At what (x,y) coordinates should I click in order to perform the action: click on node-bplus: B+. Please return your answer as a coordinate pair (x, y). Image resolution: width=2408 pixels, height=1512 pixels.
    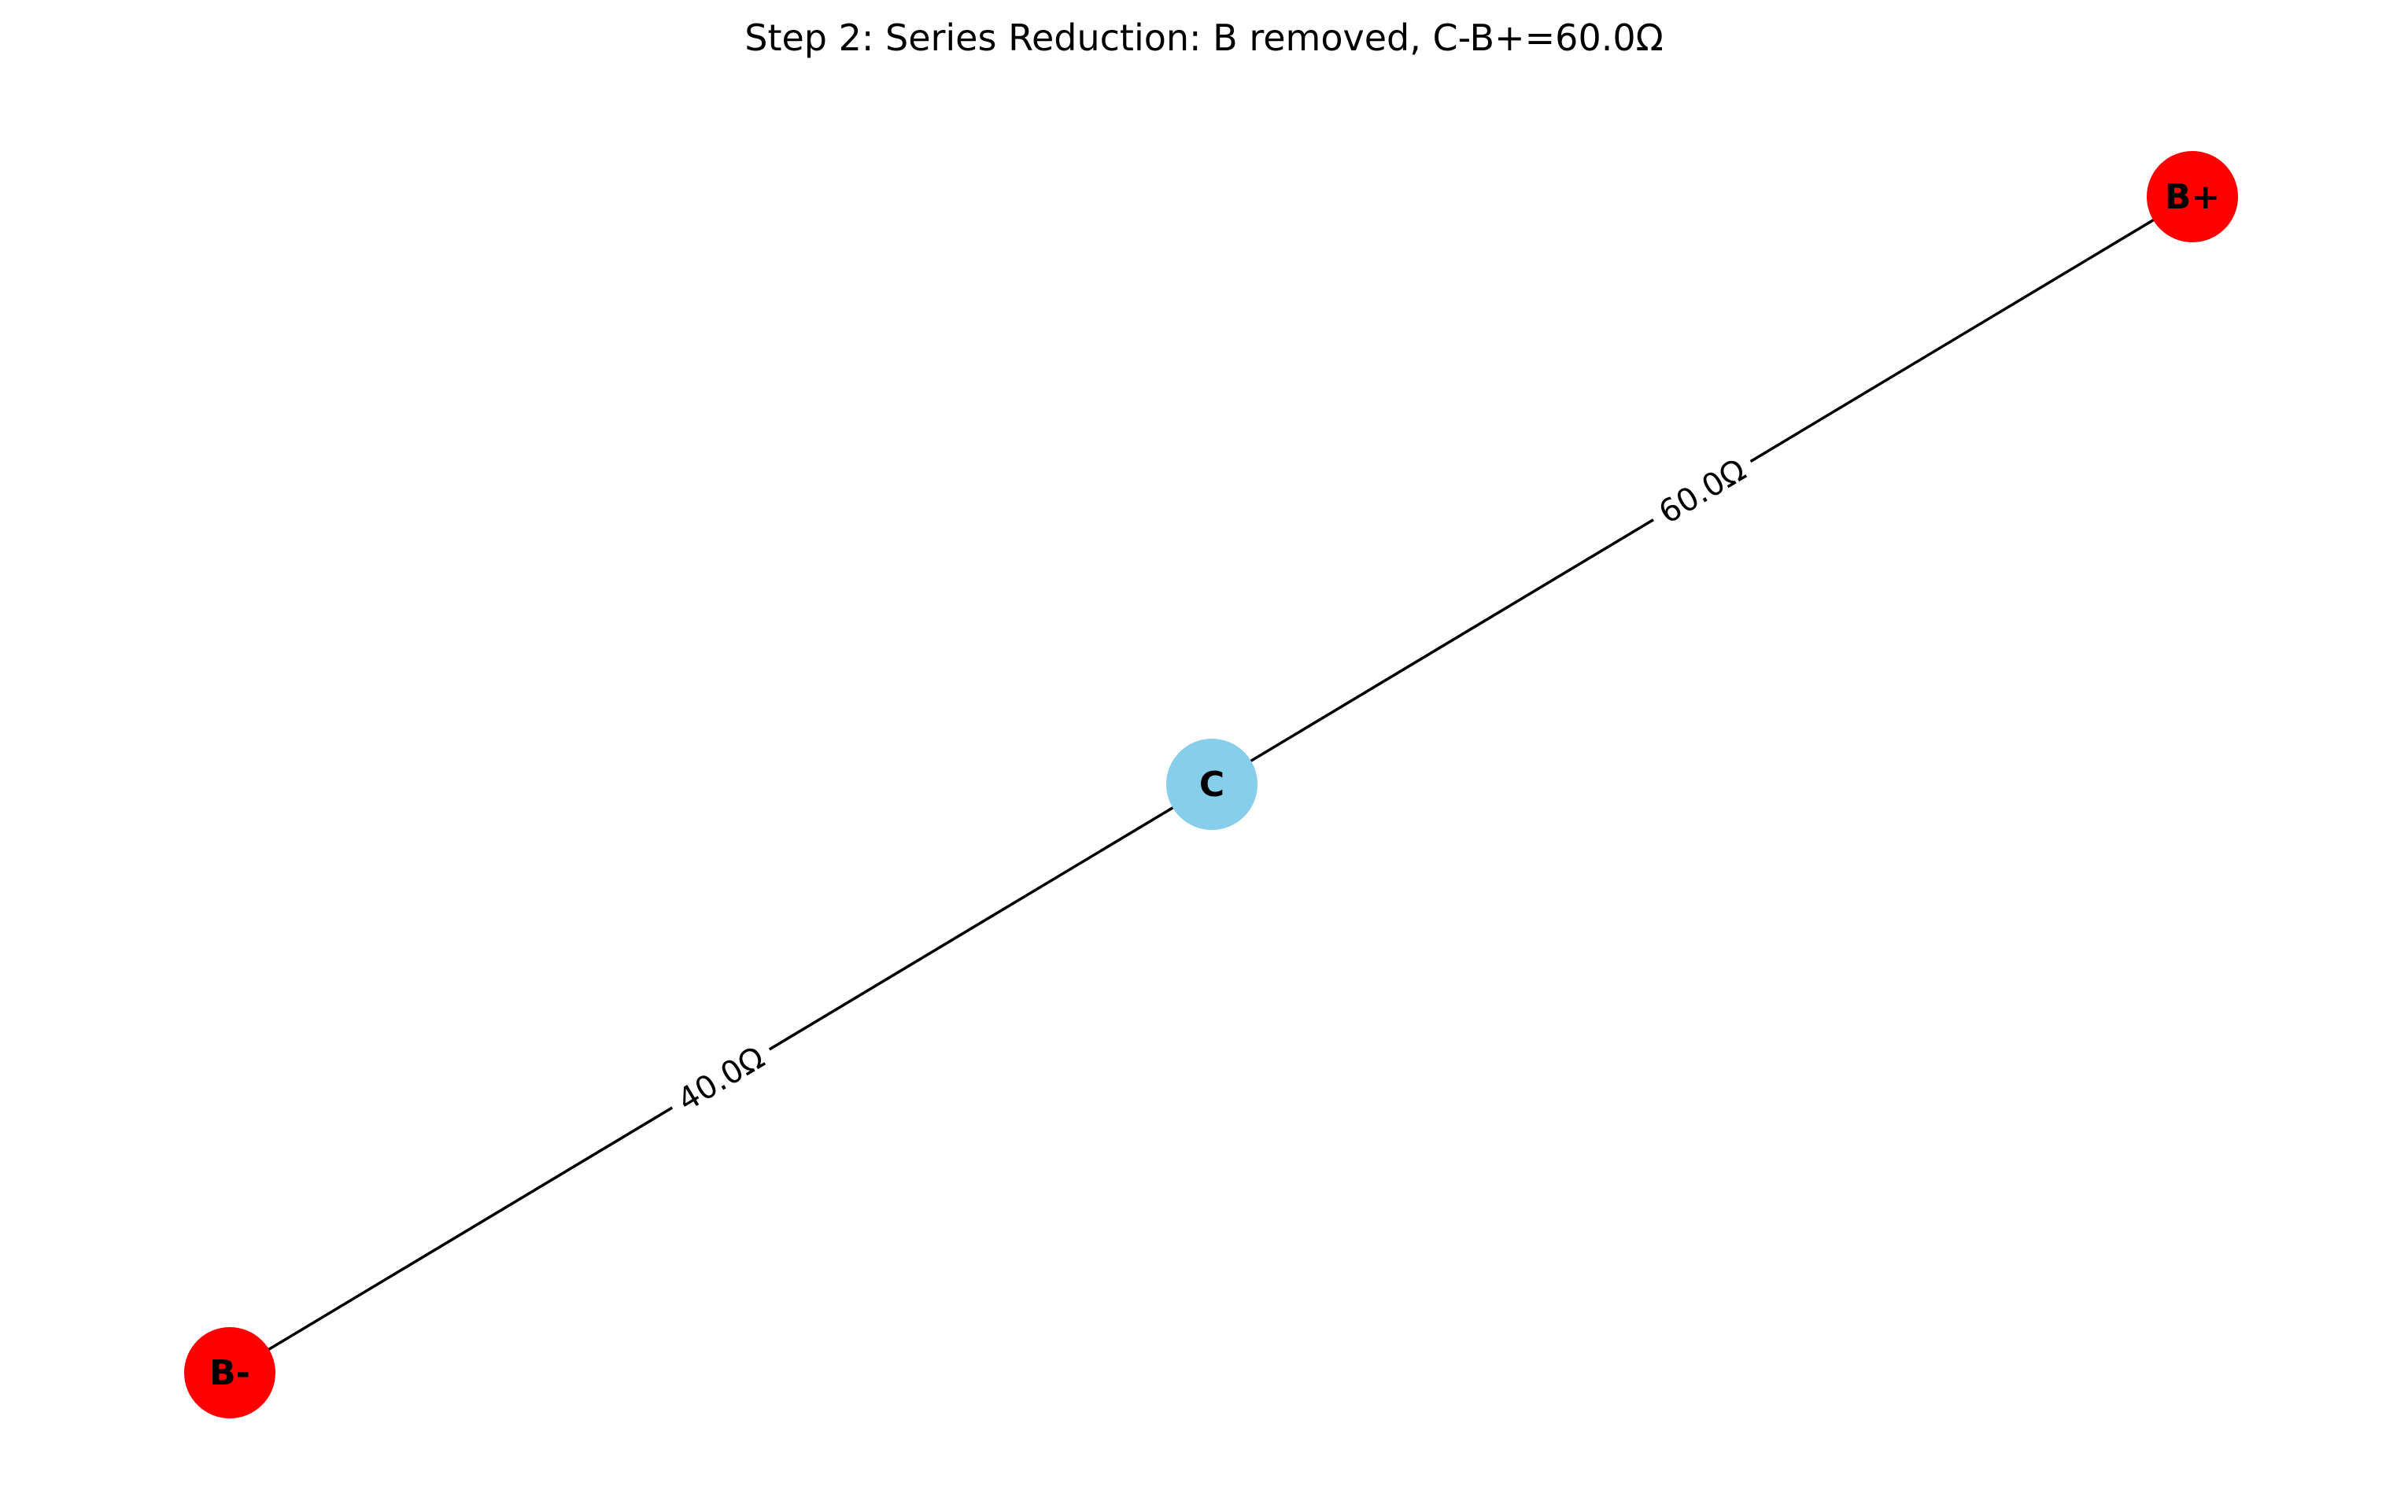
    Looking at the image, I should click on (2192, 196).